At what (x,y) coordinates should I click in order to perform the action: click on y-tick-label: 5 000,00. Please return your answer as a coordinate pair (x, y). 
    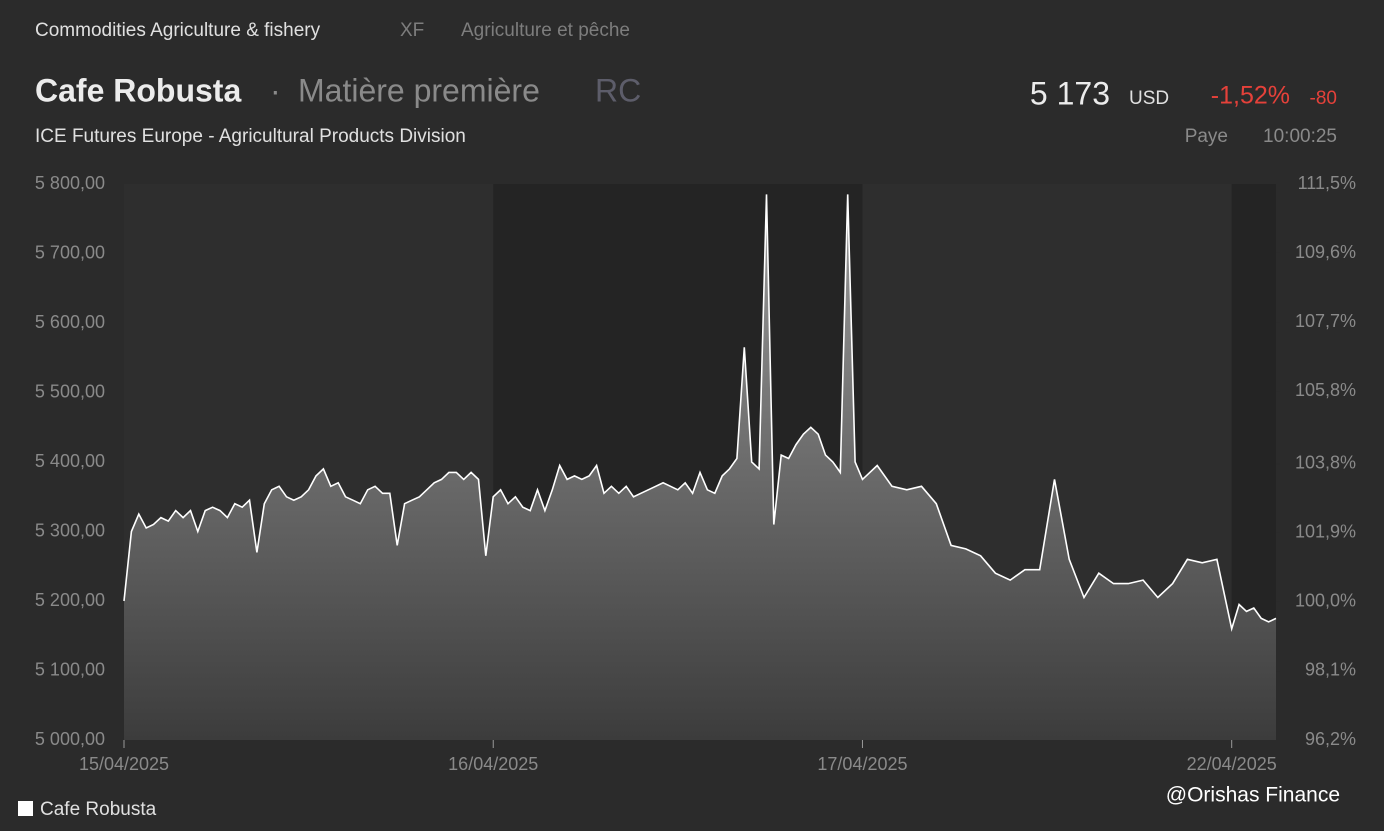
    Looking at the image, I should click on (70, 739).